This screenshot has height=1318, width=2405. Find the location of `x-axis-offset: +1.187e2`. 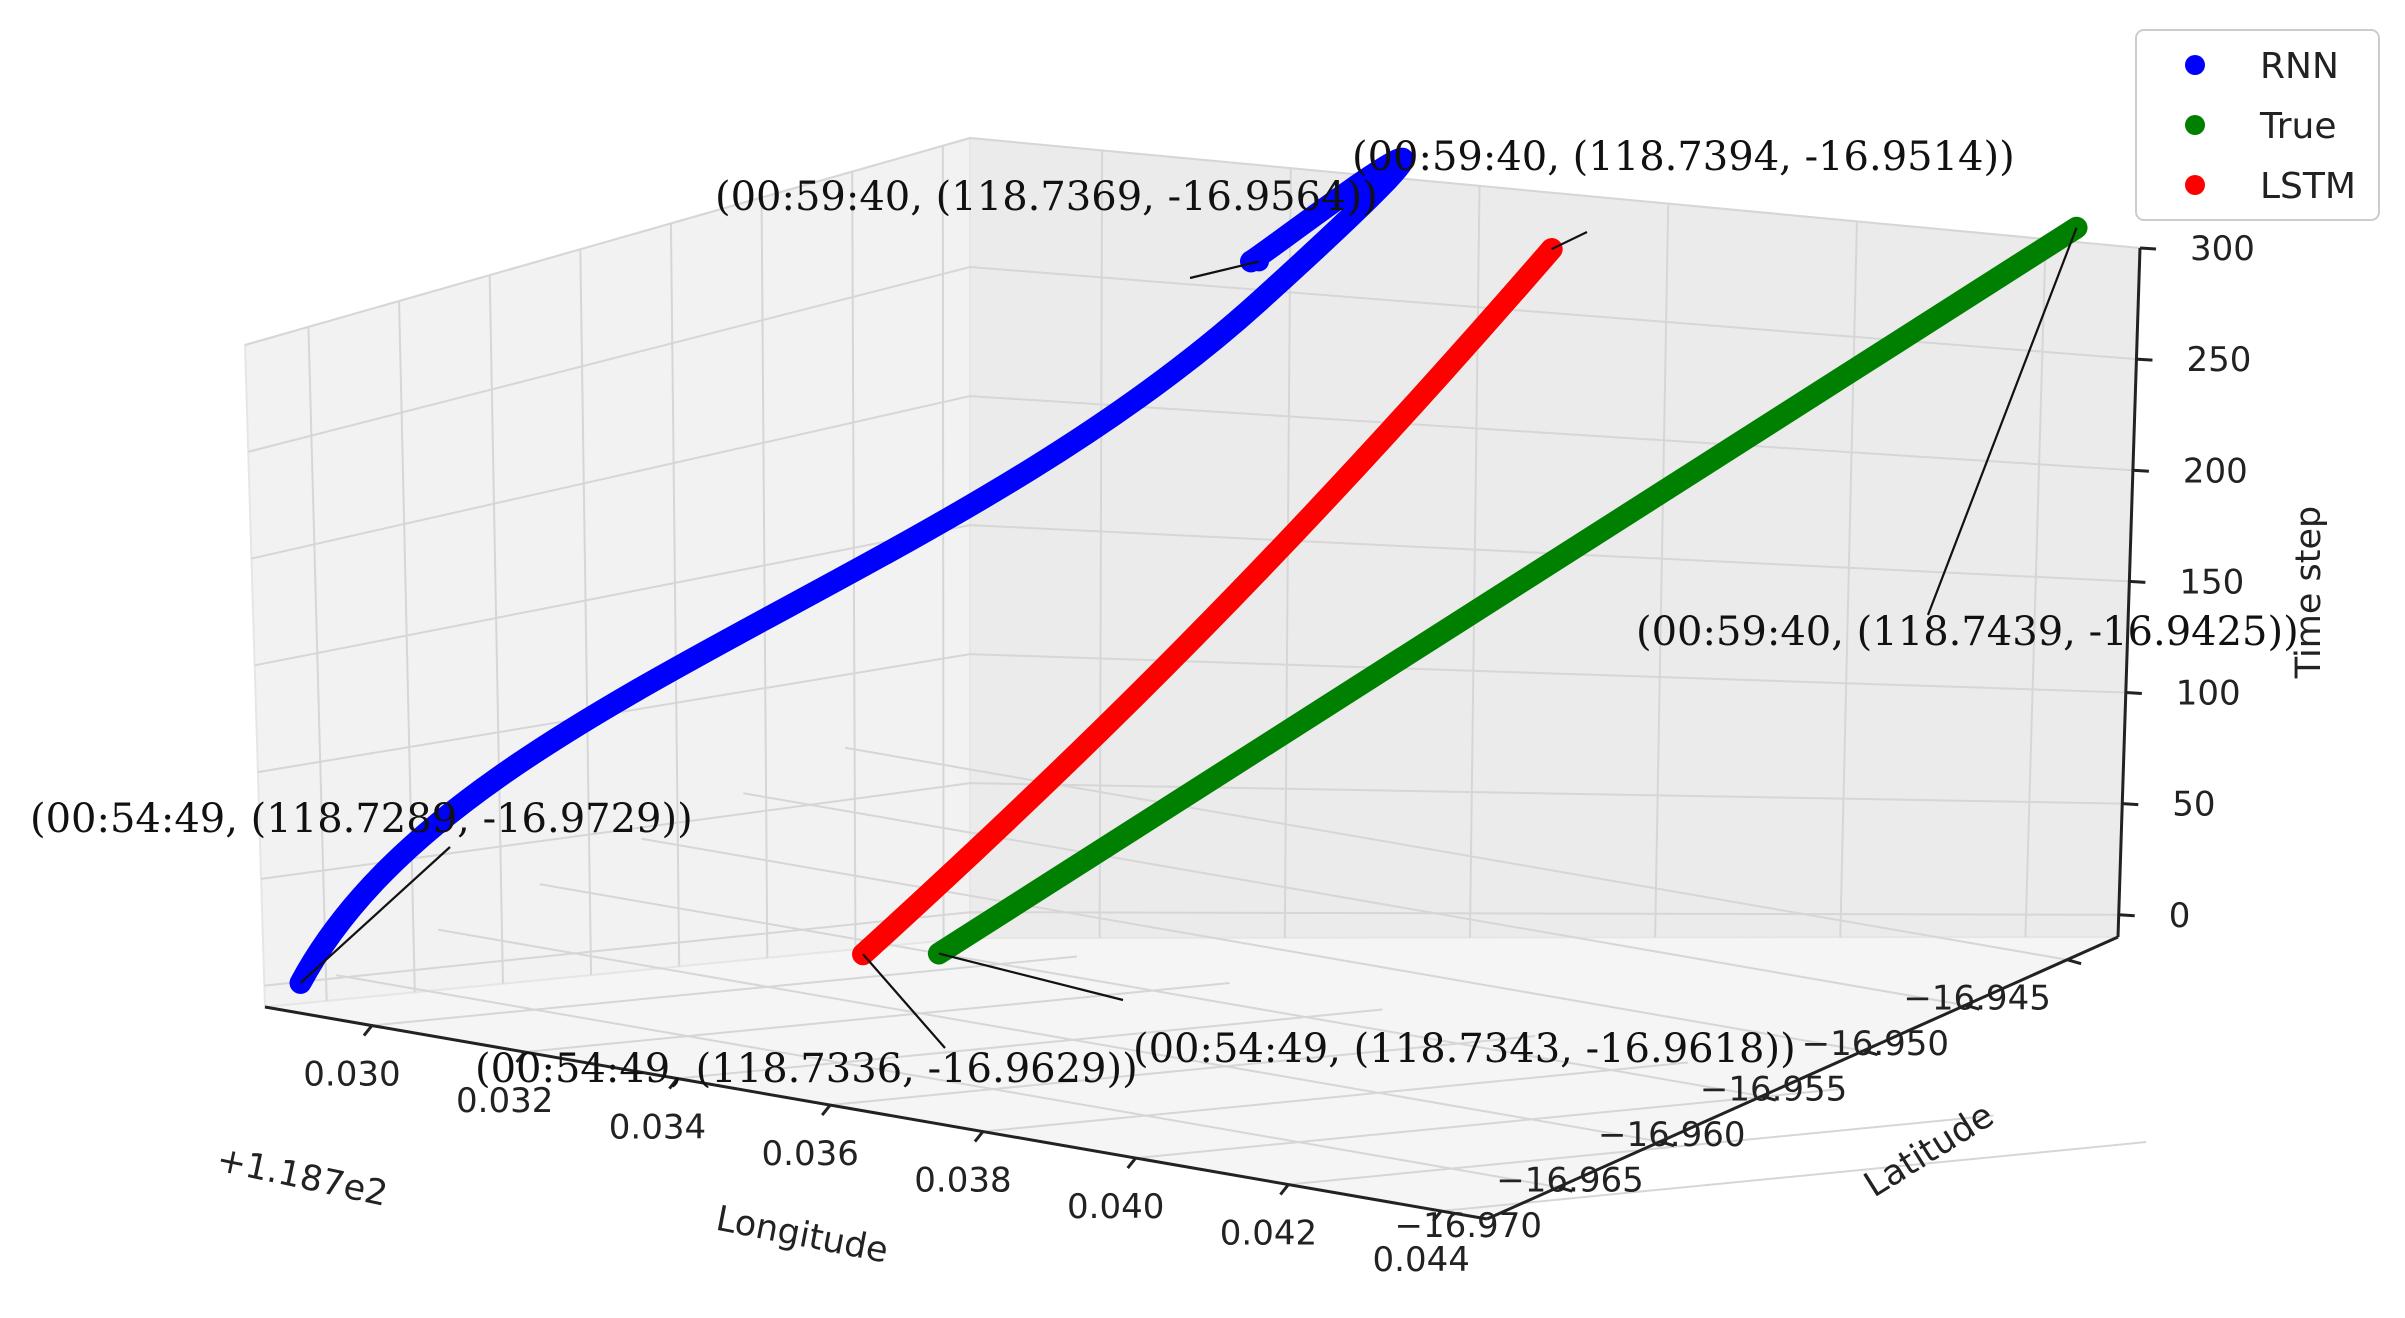

x-axis-offset: +1.187e2 is located at coordinates (302, 1177).